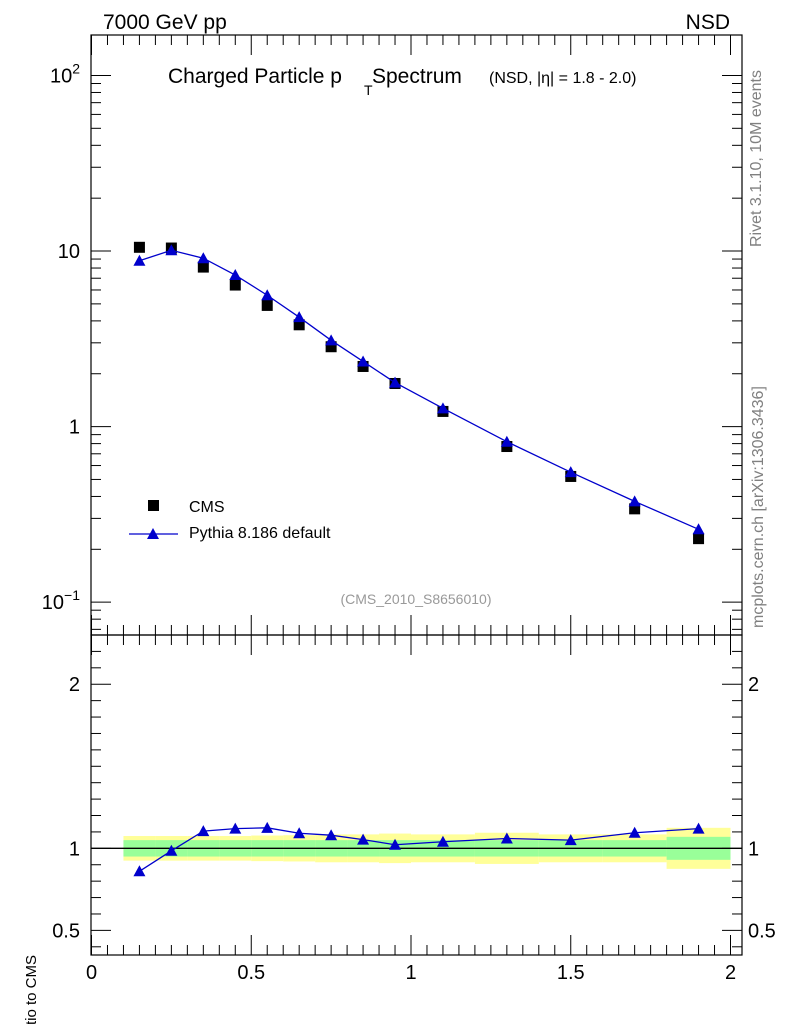  Describe the element at coordinates (562, 78) in the screenshot. I see `title-qualifier: (NSD, |η| = 1.8 - 2.0)` at that location.